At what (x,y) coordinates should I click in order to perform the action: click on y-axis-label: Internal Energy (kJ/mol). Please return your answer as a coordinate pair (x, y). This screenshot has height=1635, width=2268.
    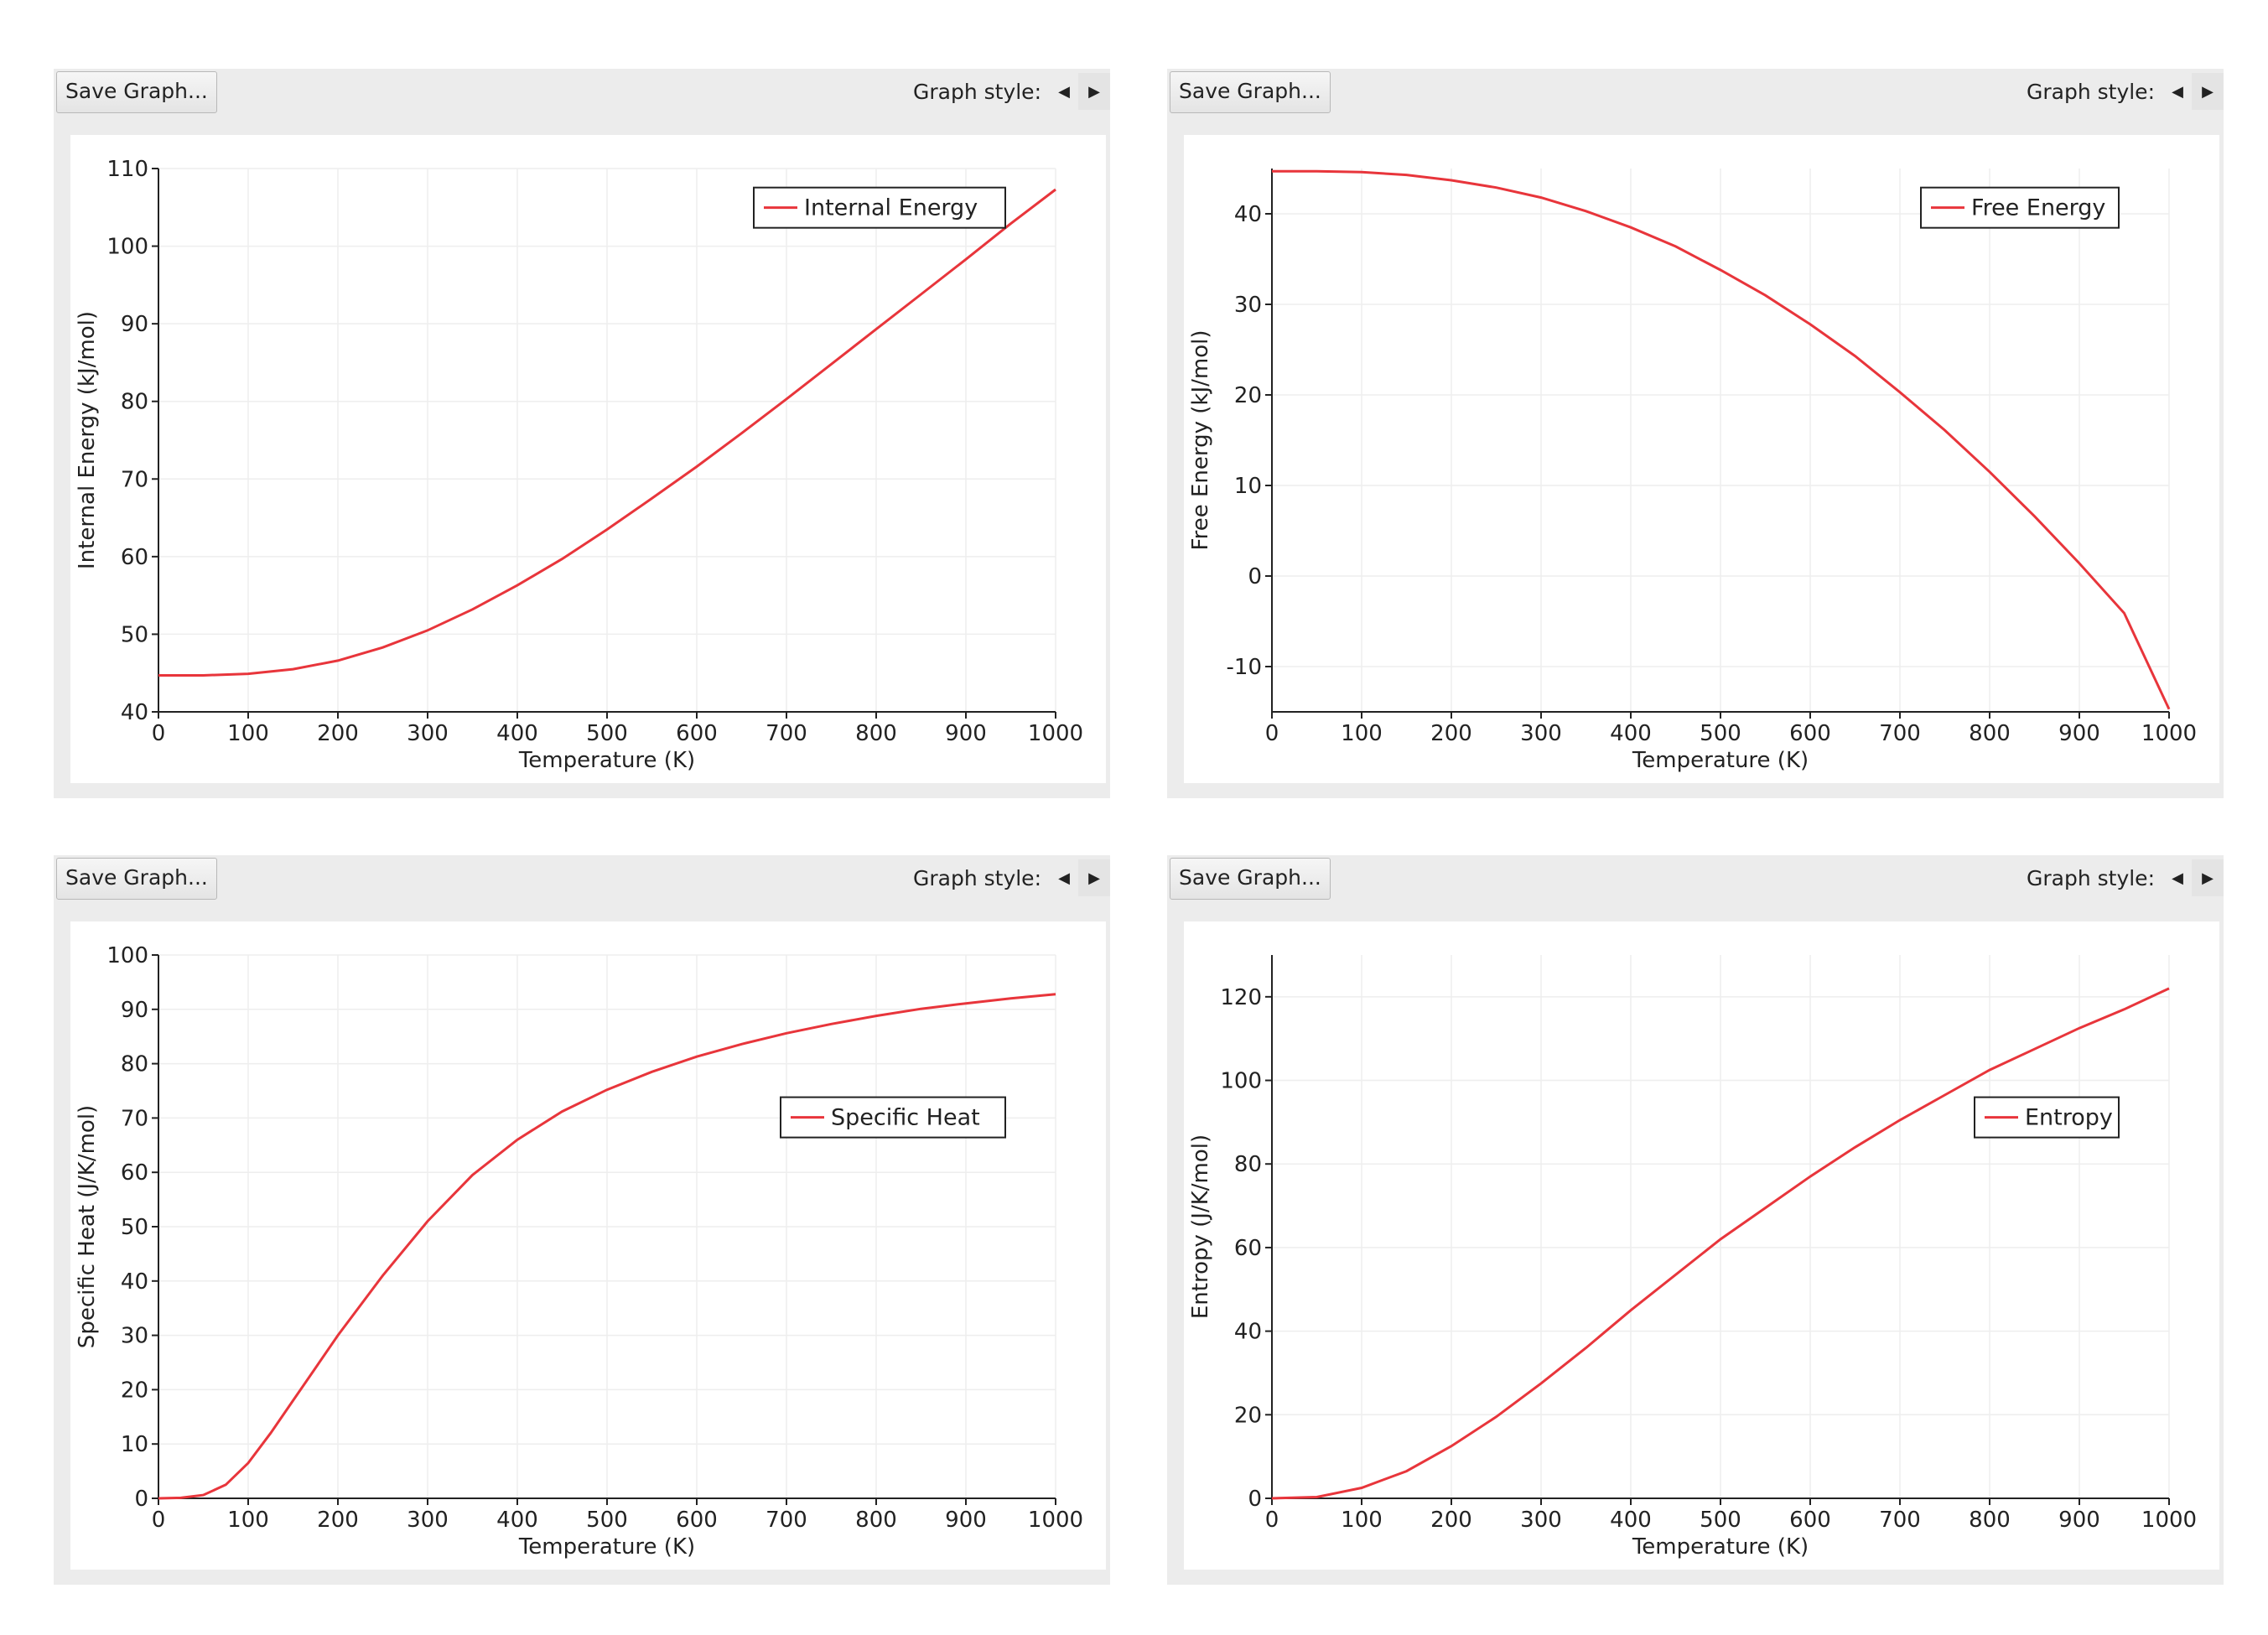
    Looking at the image, I should click on (87, 440).